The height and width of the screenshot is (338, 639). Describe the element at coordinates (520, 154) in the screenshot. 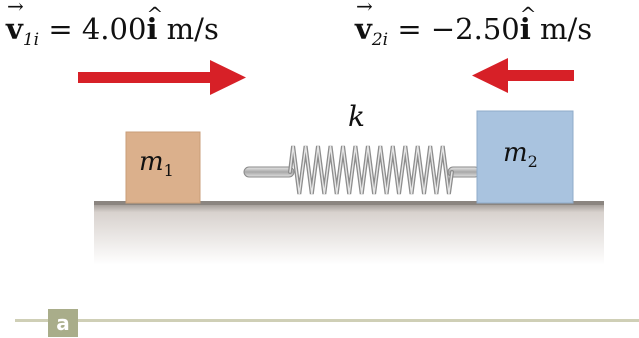

I see `block-m2-label: m2` at that location.